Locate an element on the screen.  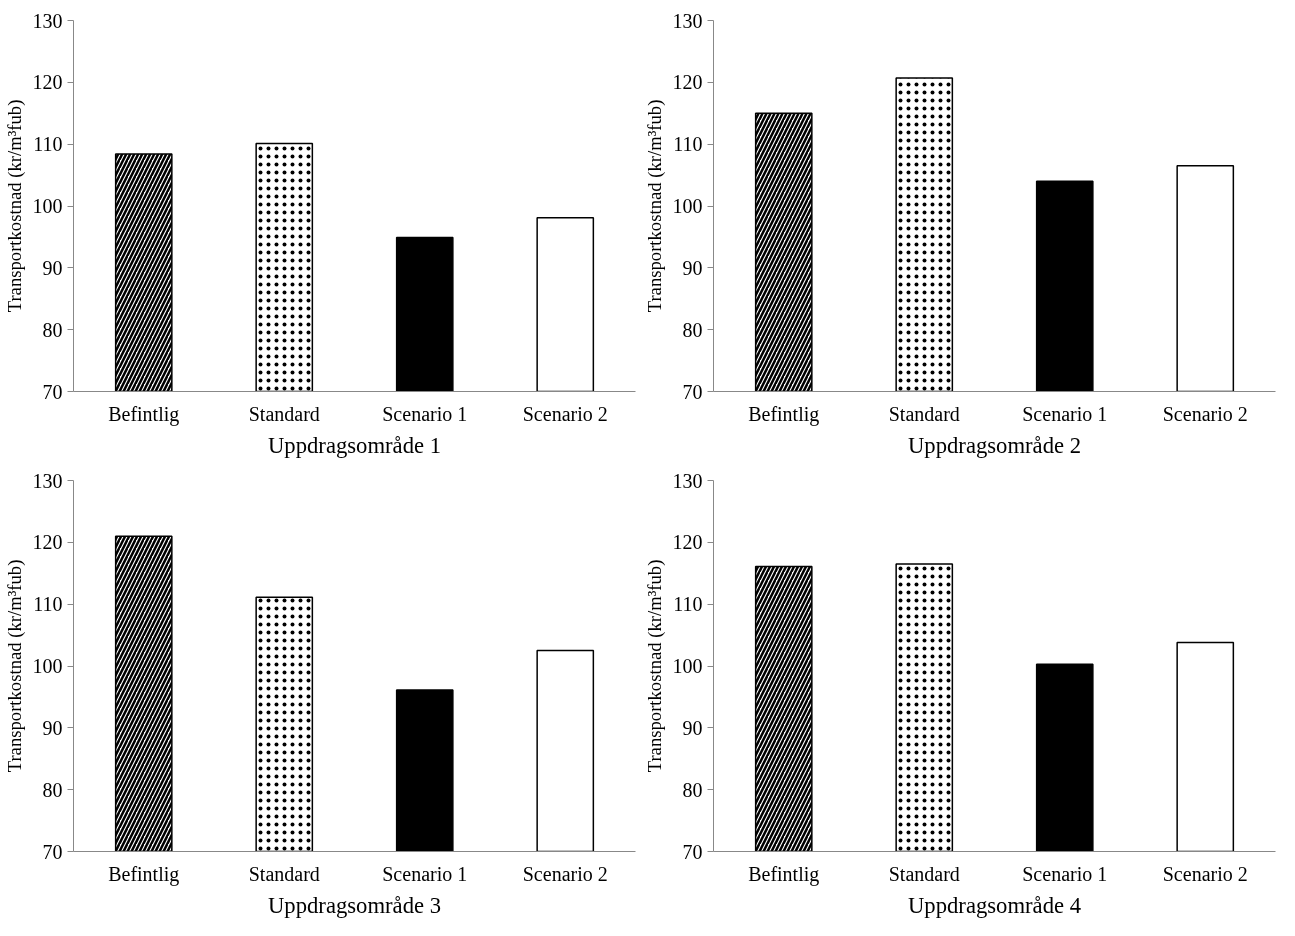
x-axis-title: Uppdragsområde 3 is located at coordinates (354, 905).